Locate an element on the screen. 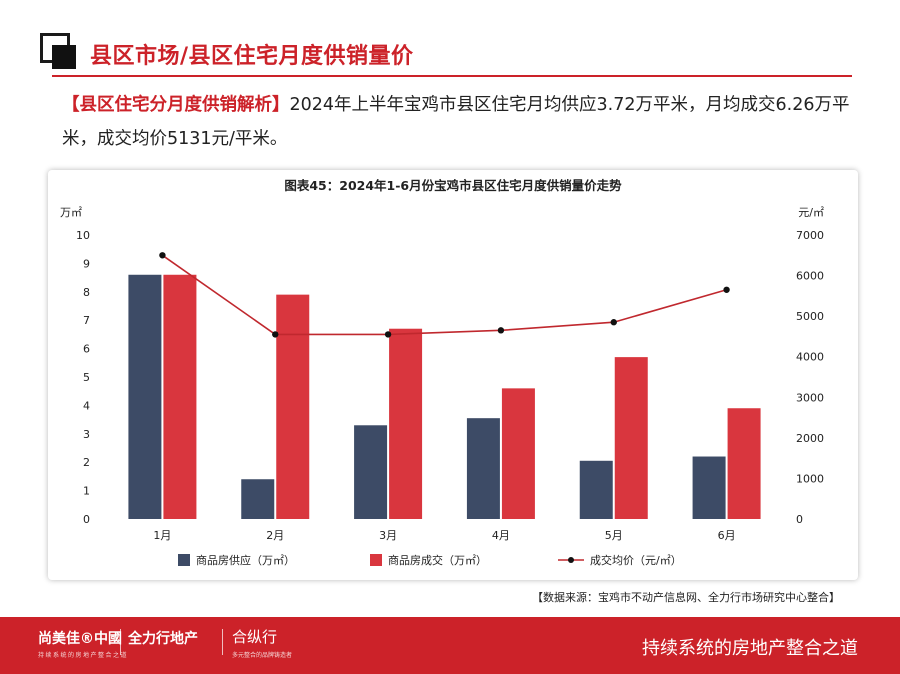 This screenshot has width=900, height=674. y-right-tick-label: 0 is located at coordinates (799, 519).